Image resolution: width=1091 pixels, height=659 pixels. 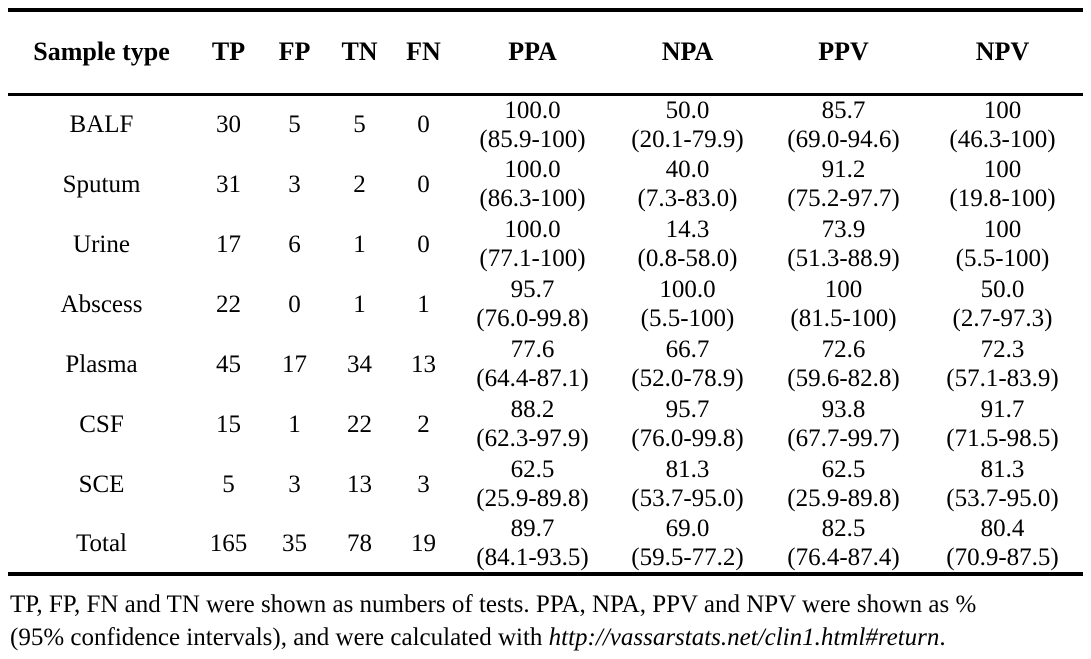 What do you see at coordinates (423, 424) in the screenshot?
I see `fn-cell: 2` at bounding box center [423, 424].